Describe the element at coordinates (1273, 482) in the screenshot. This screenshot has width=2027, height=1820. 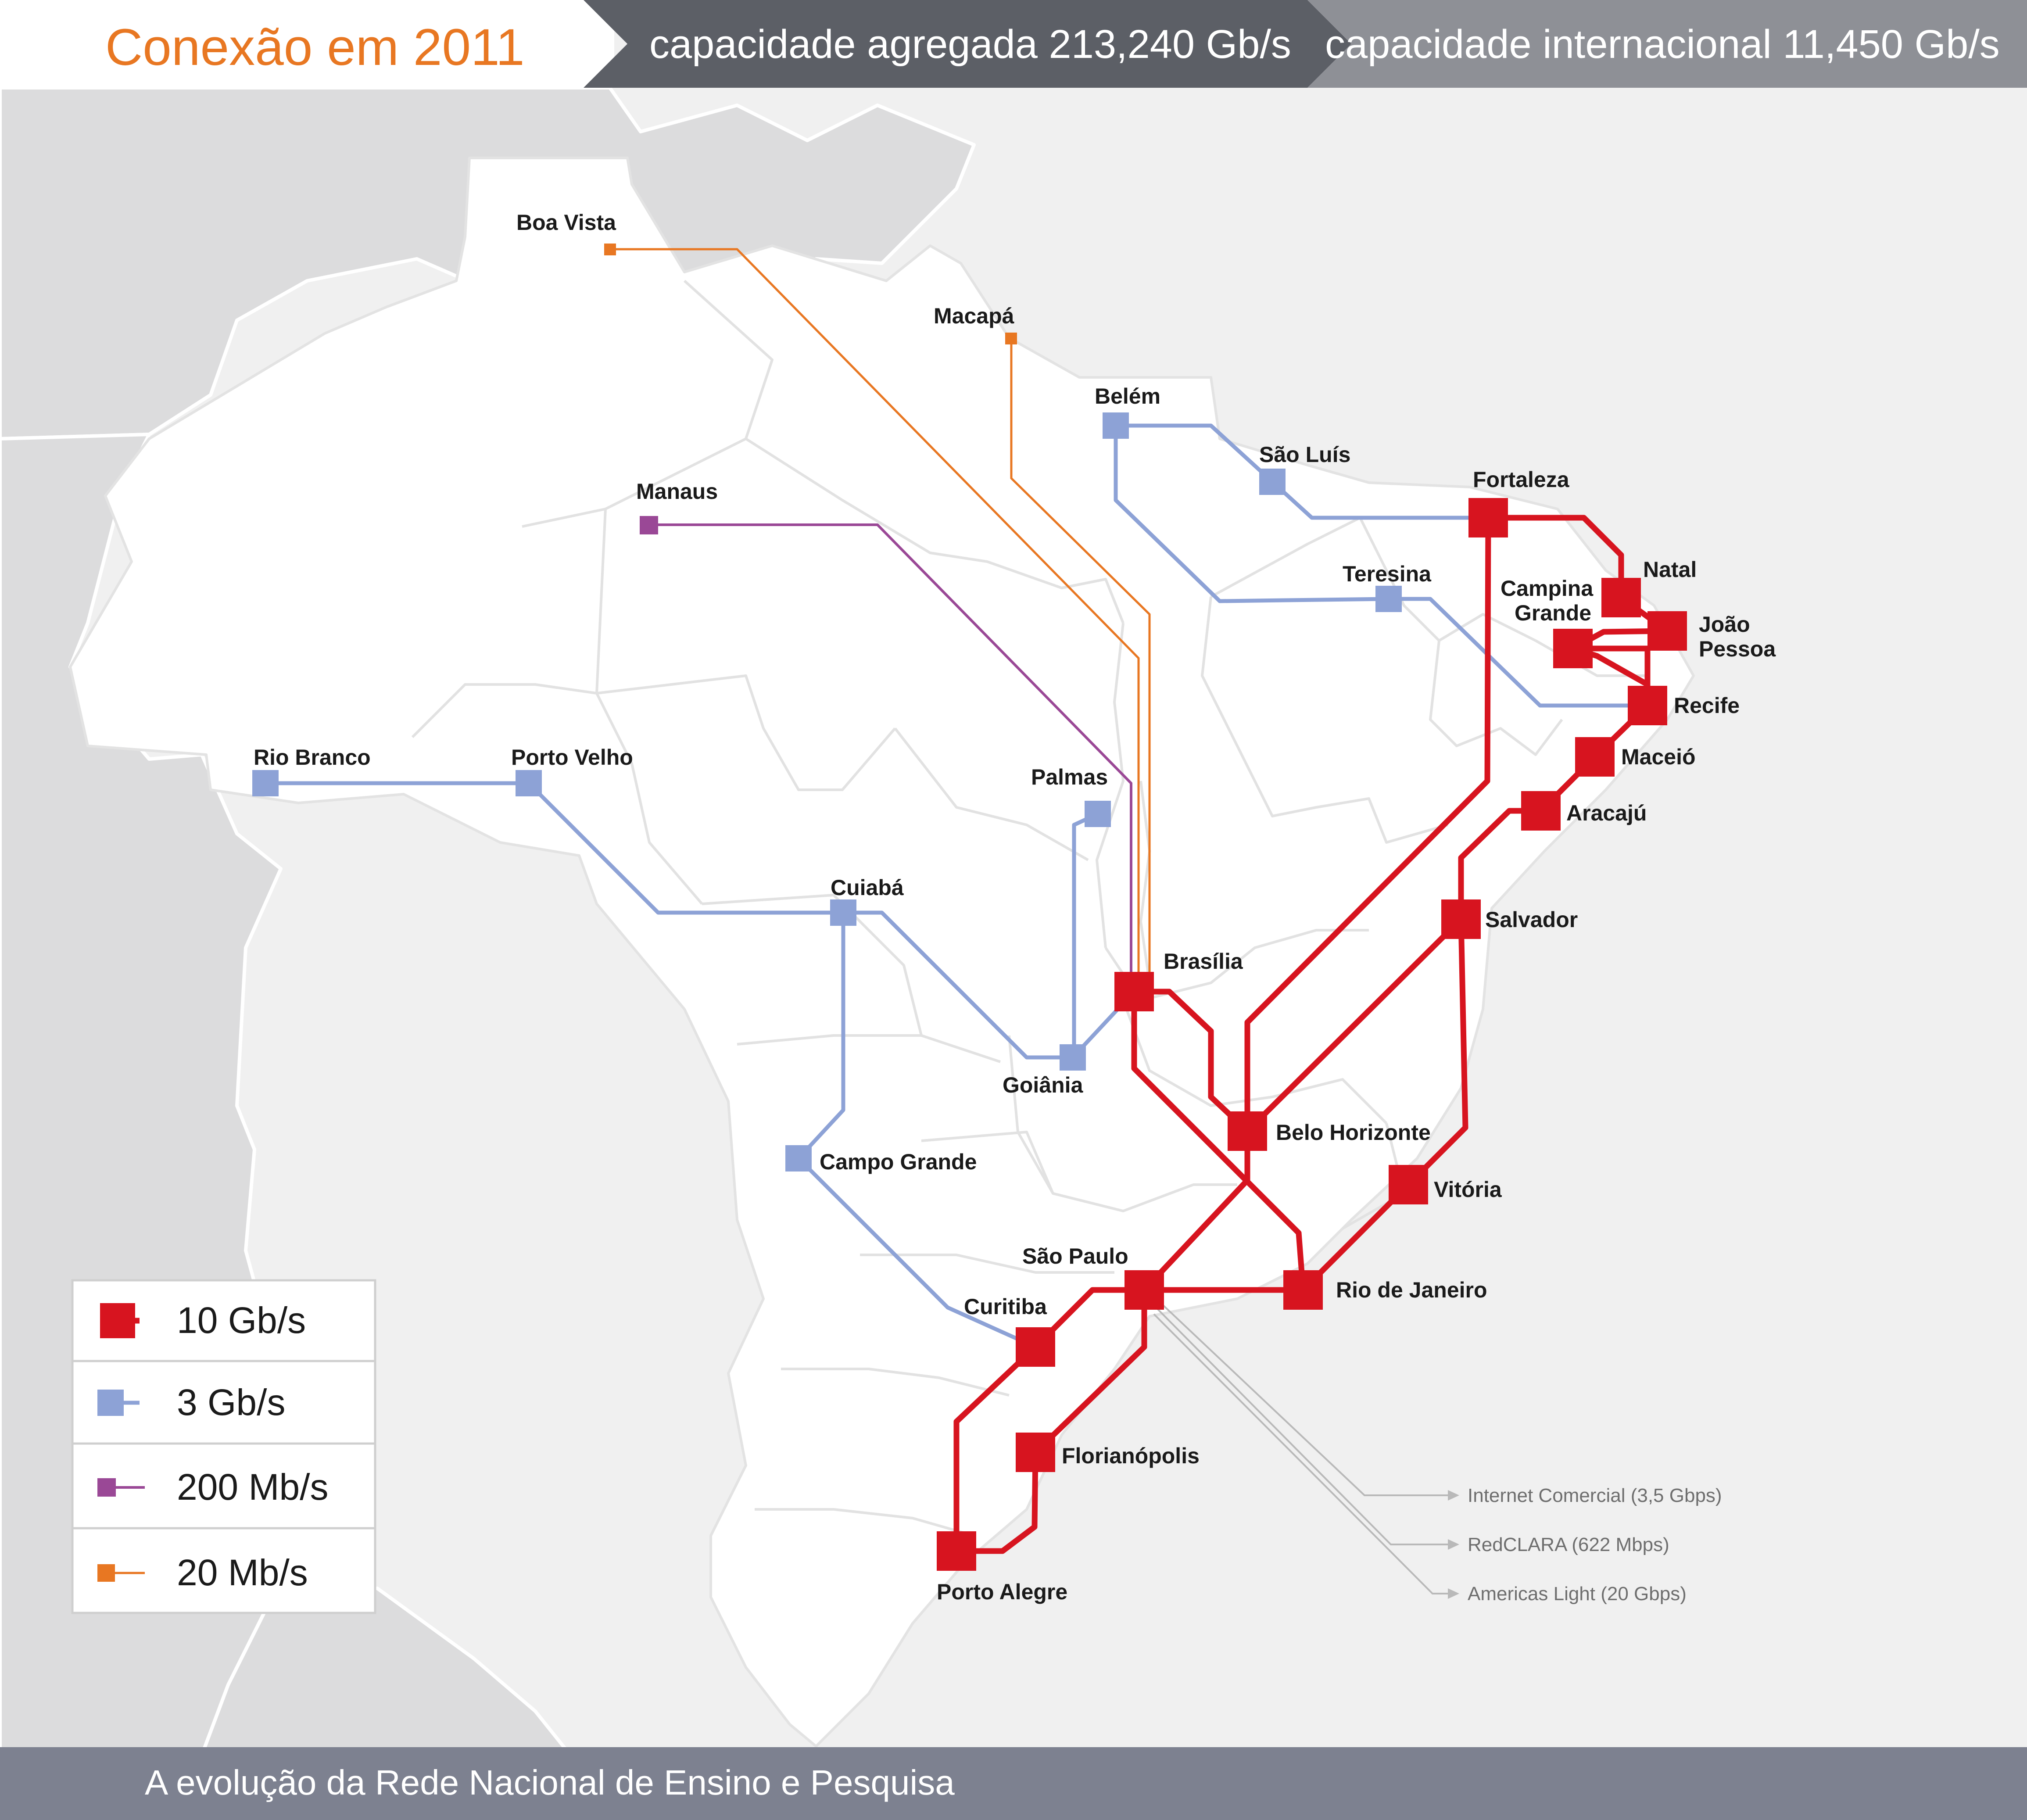
I see `node-sao-luis` at that location.